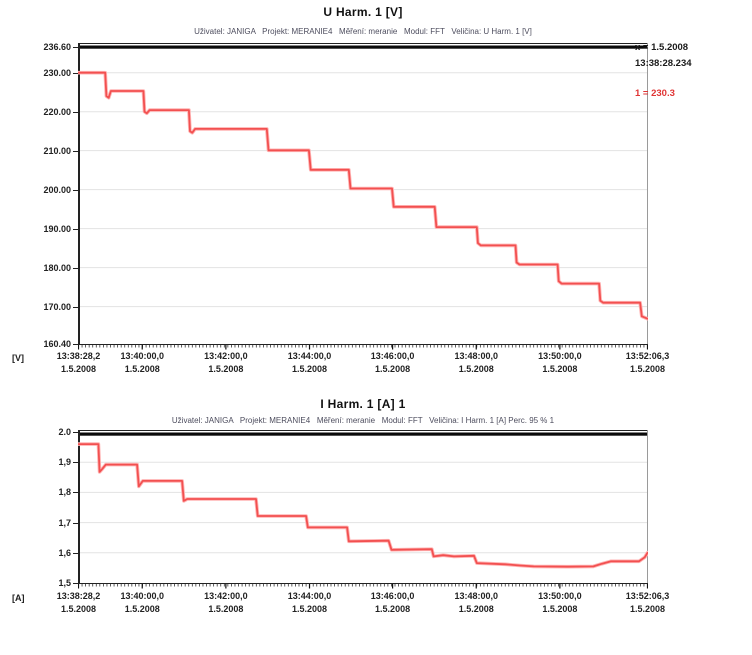 The height and width of the screenshot is (655, 752). I want to click on y-tick-label: 2.0, so click(64, 432).